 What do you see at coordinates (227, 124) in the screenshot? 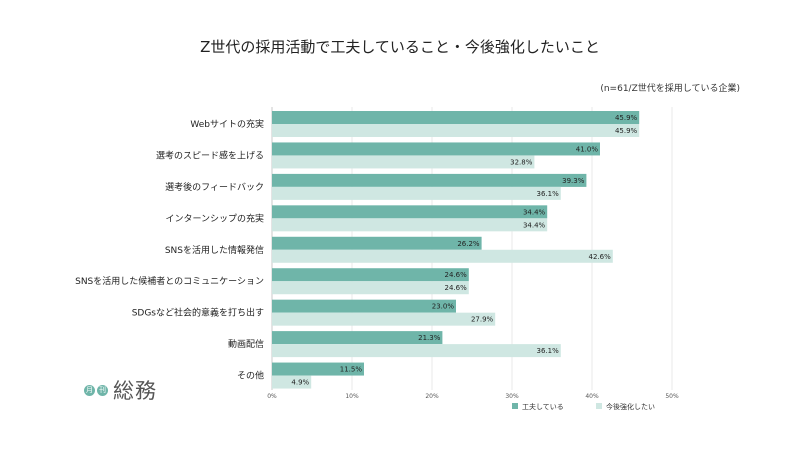
I see `category-label: Webサイトの充実` at bounding box center [227, 124].